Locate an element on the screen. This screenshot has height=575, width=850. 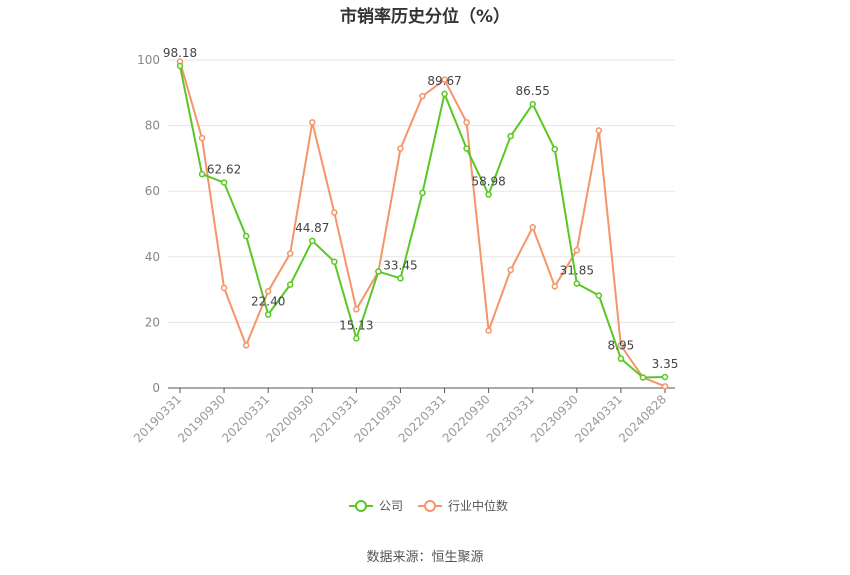
y-tick-label: 40 is located at coordinates (152, 257).